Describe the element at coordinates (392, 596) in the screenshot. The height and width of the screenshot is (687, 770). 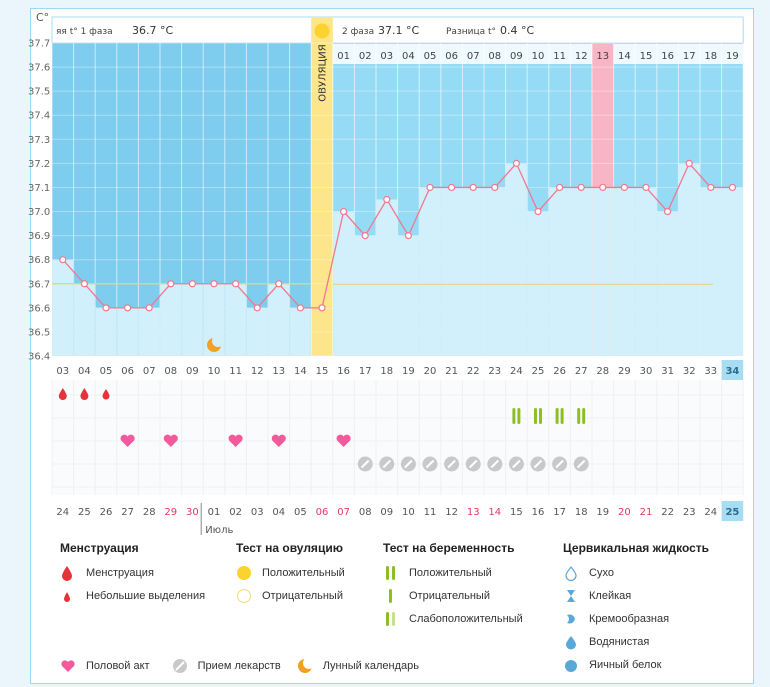
I see `pregnancy-negative-icon` at that location.